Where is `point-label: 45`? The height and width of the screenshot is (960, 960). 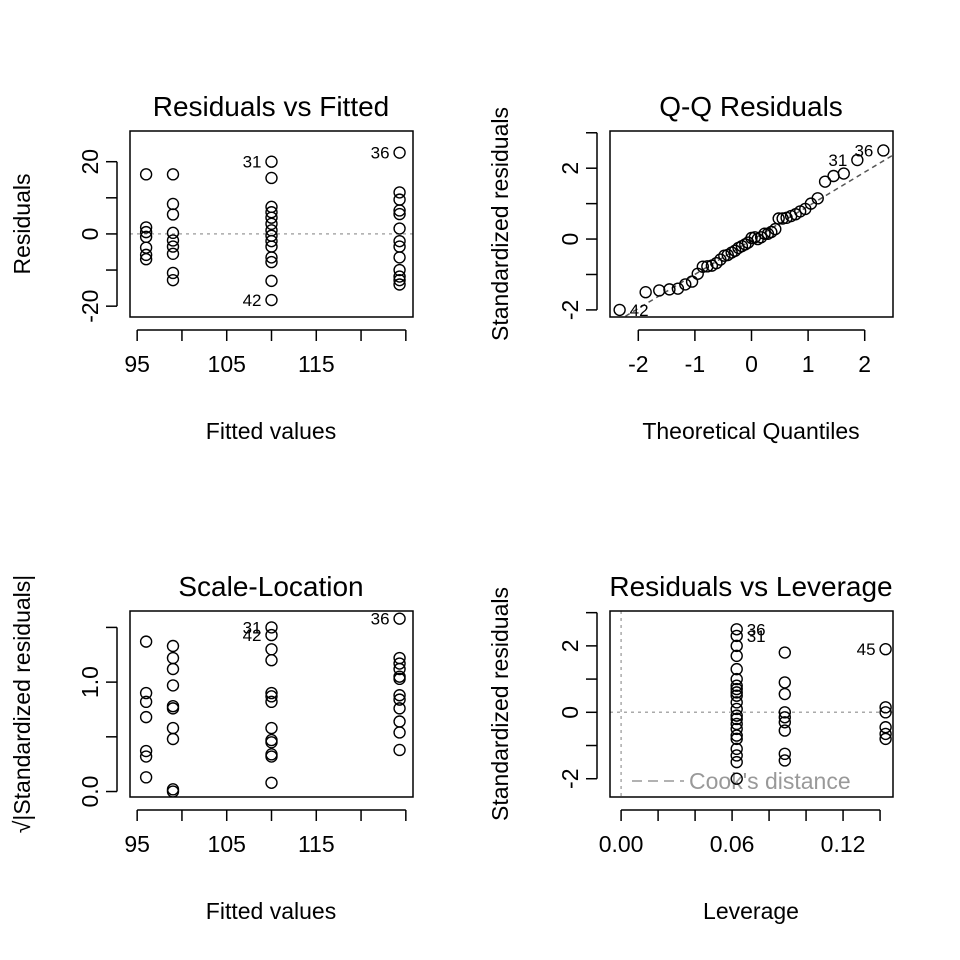
point-label: 45 is located at coordinates (866, 649).